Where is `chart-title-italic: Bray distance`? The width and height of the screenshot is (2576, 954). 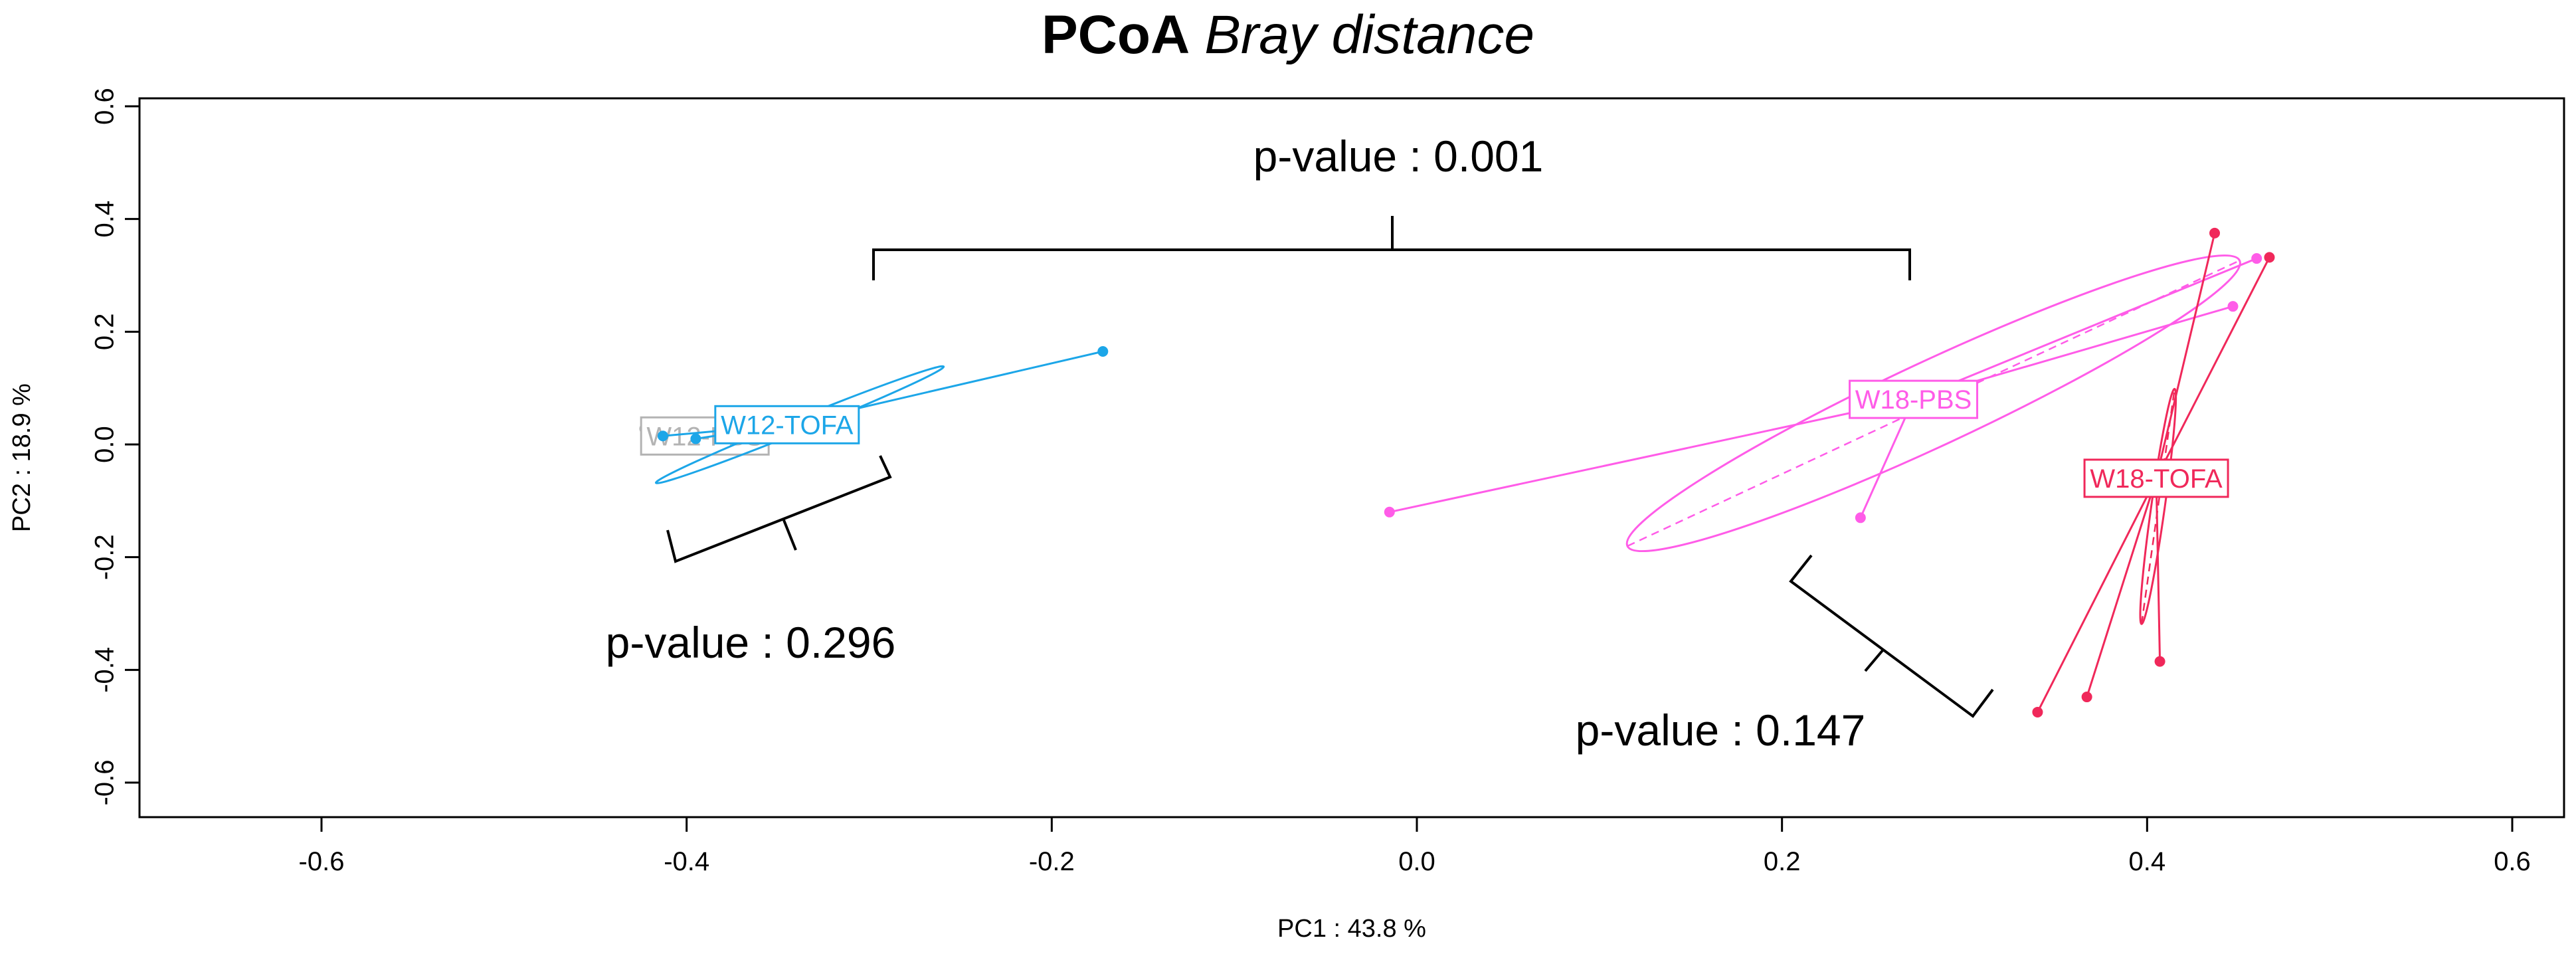
chart-title-italic: Bray distance is located at coordinates (1369, 35).